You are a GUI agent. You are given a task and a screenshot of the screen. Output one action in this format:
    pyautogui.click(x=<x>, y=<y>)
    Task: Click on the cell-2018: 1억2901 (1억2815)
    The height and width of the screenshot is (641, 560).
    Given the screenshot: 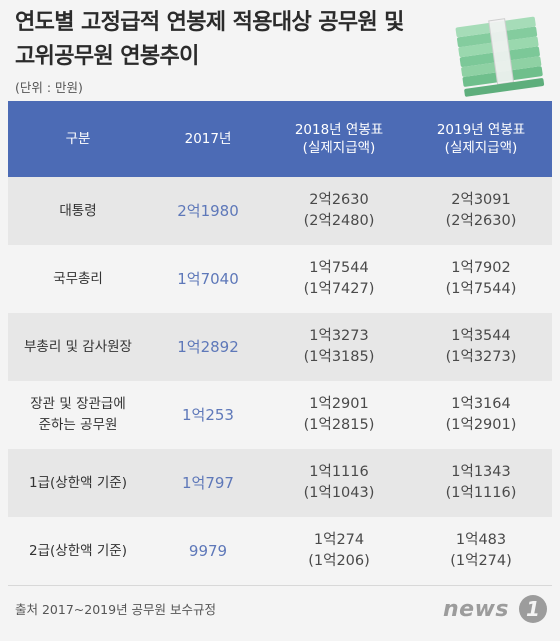 What is the action you would take?
    pyautogui.click(x=339, y=415)
    